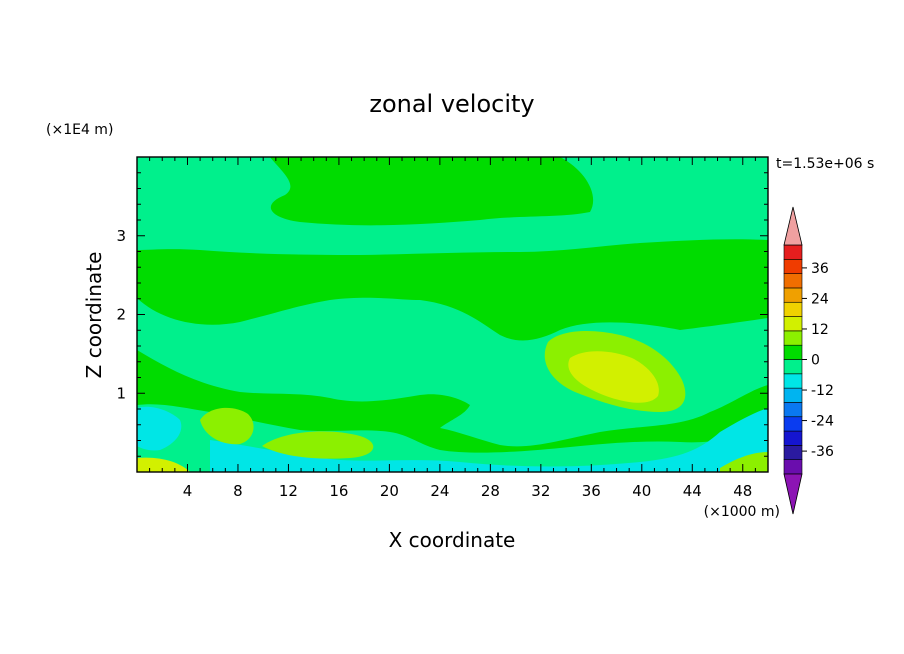 The height and width of the screenshot is (654, 904). Describe the element at coordinates (641, 491) in the screenshot. I see `x-tick-label: 40` at that location.